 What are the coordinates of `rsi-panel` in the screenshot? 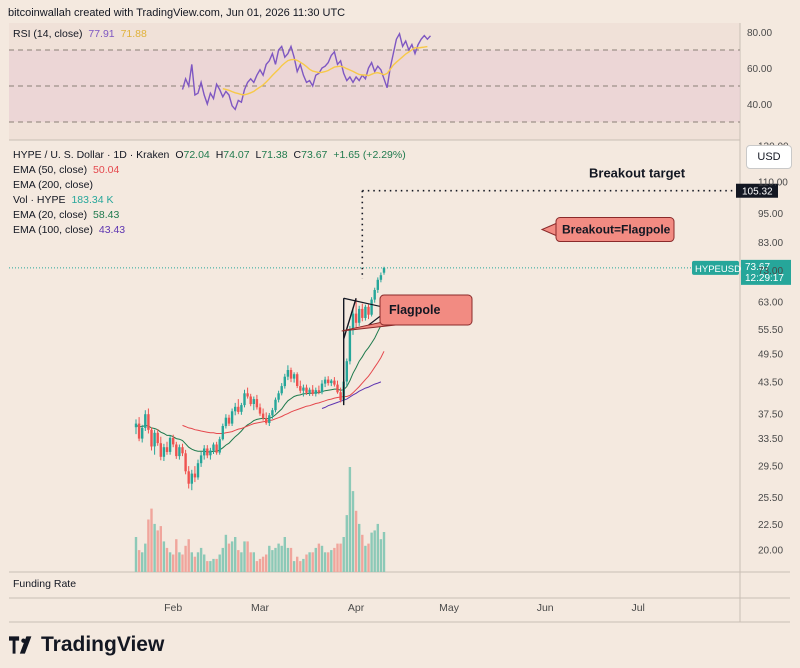 It's located at (374, 77).